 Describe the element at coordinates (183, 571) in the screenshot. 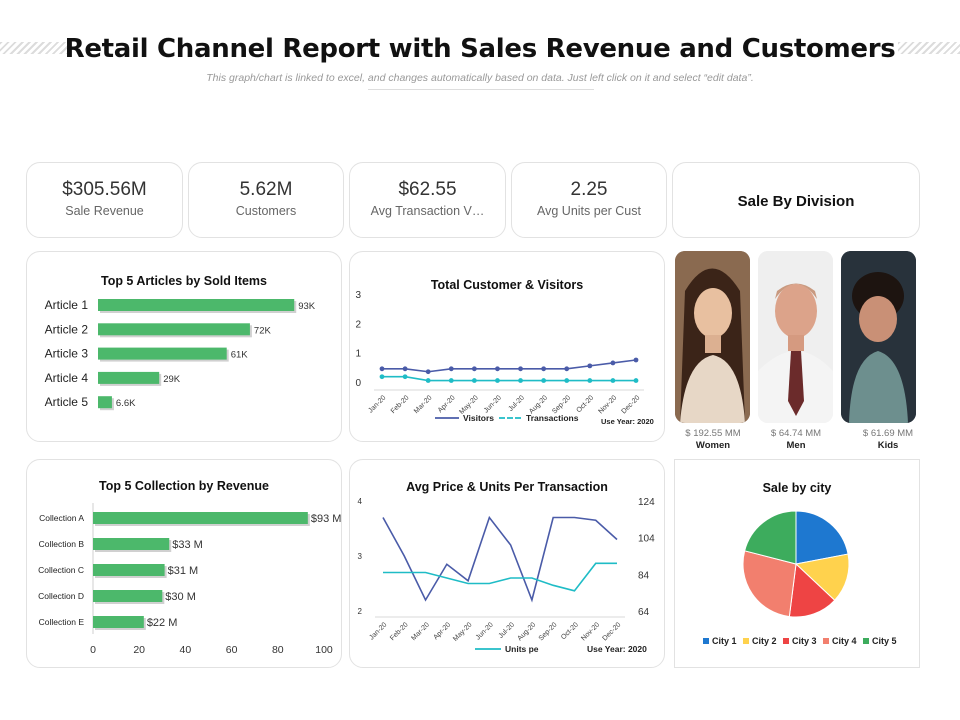

I see `data-label: $31 M` at that location.